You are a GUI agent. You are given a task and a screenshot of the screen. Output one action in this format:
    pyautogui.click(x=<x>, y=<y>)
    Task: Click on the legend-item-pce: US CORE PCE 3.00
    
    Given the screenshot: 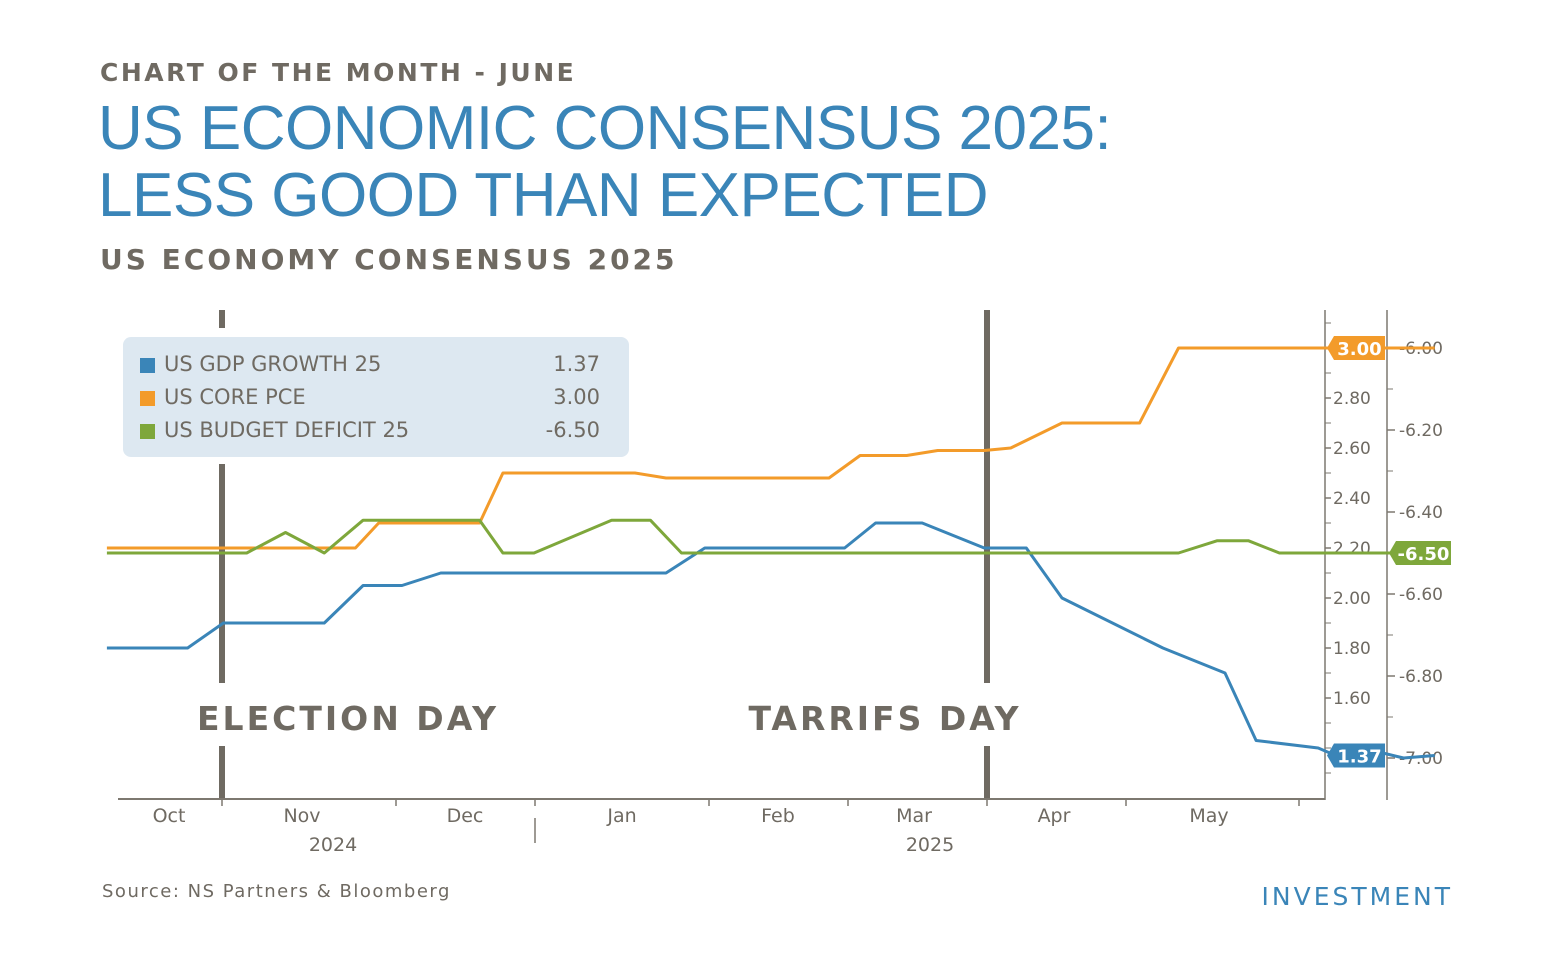 What is the action you would take?
    pyautogui.click(x=375, y=398)
    